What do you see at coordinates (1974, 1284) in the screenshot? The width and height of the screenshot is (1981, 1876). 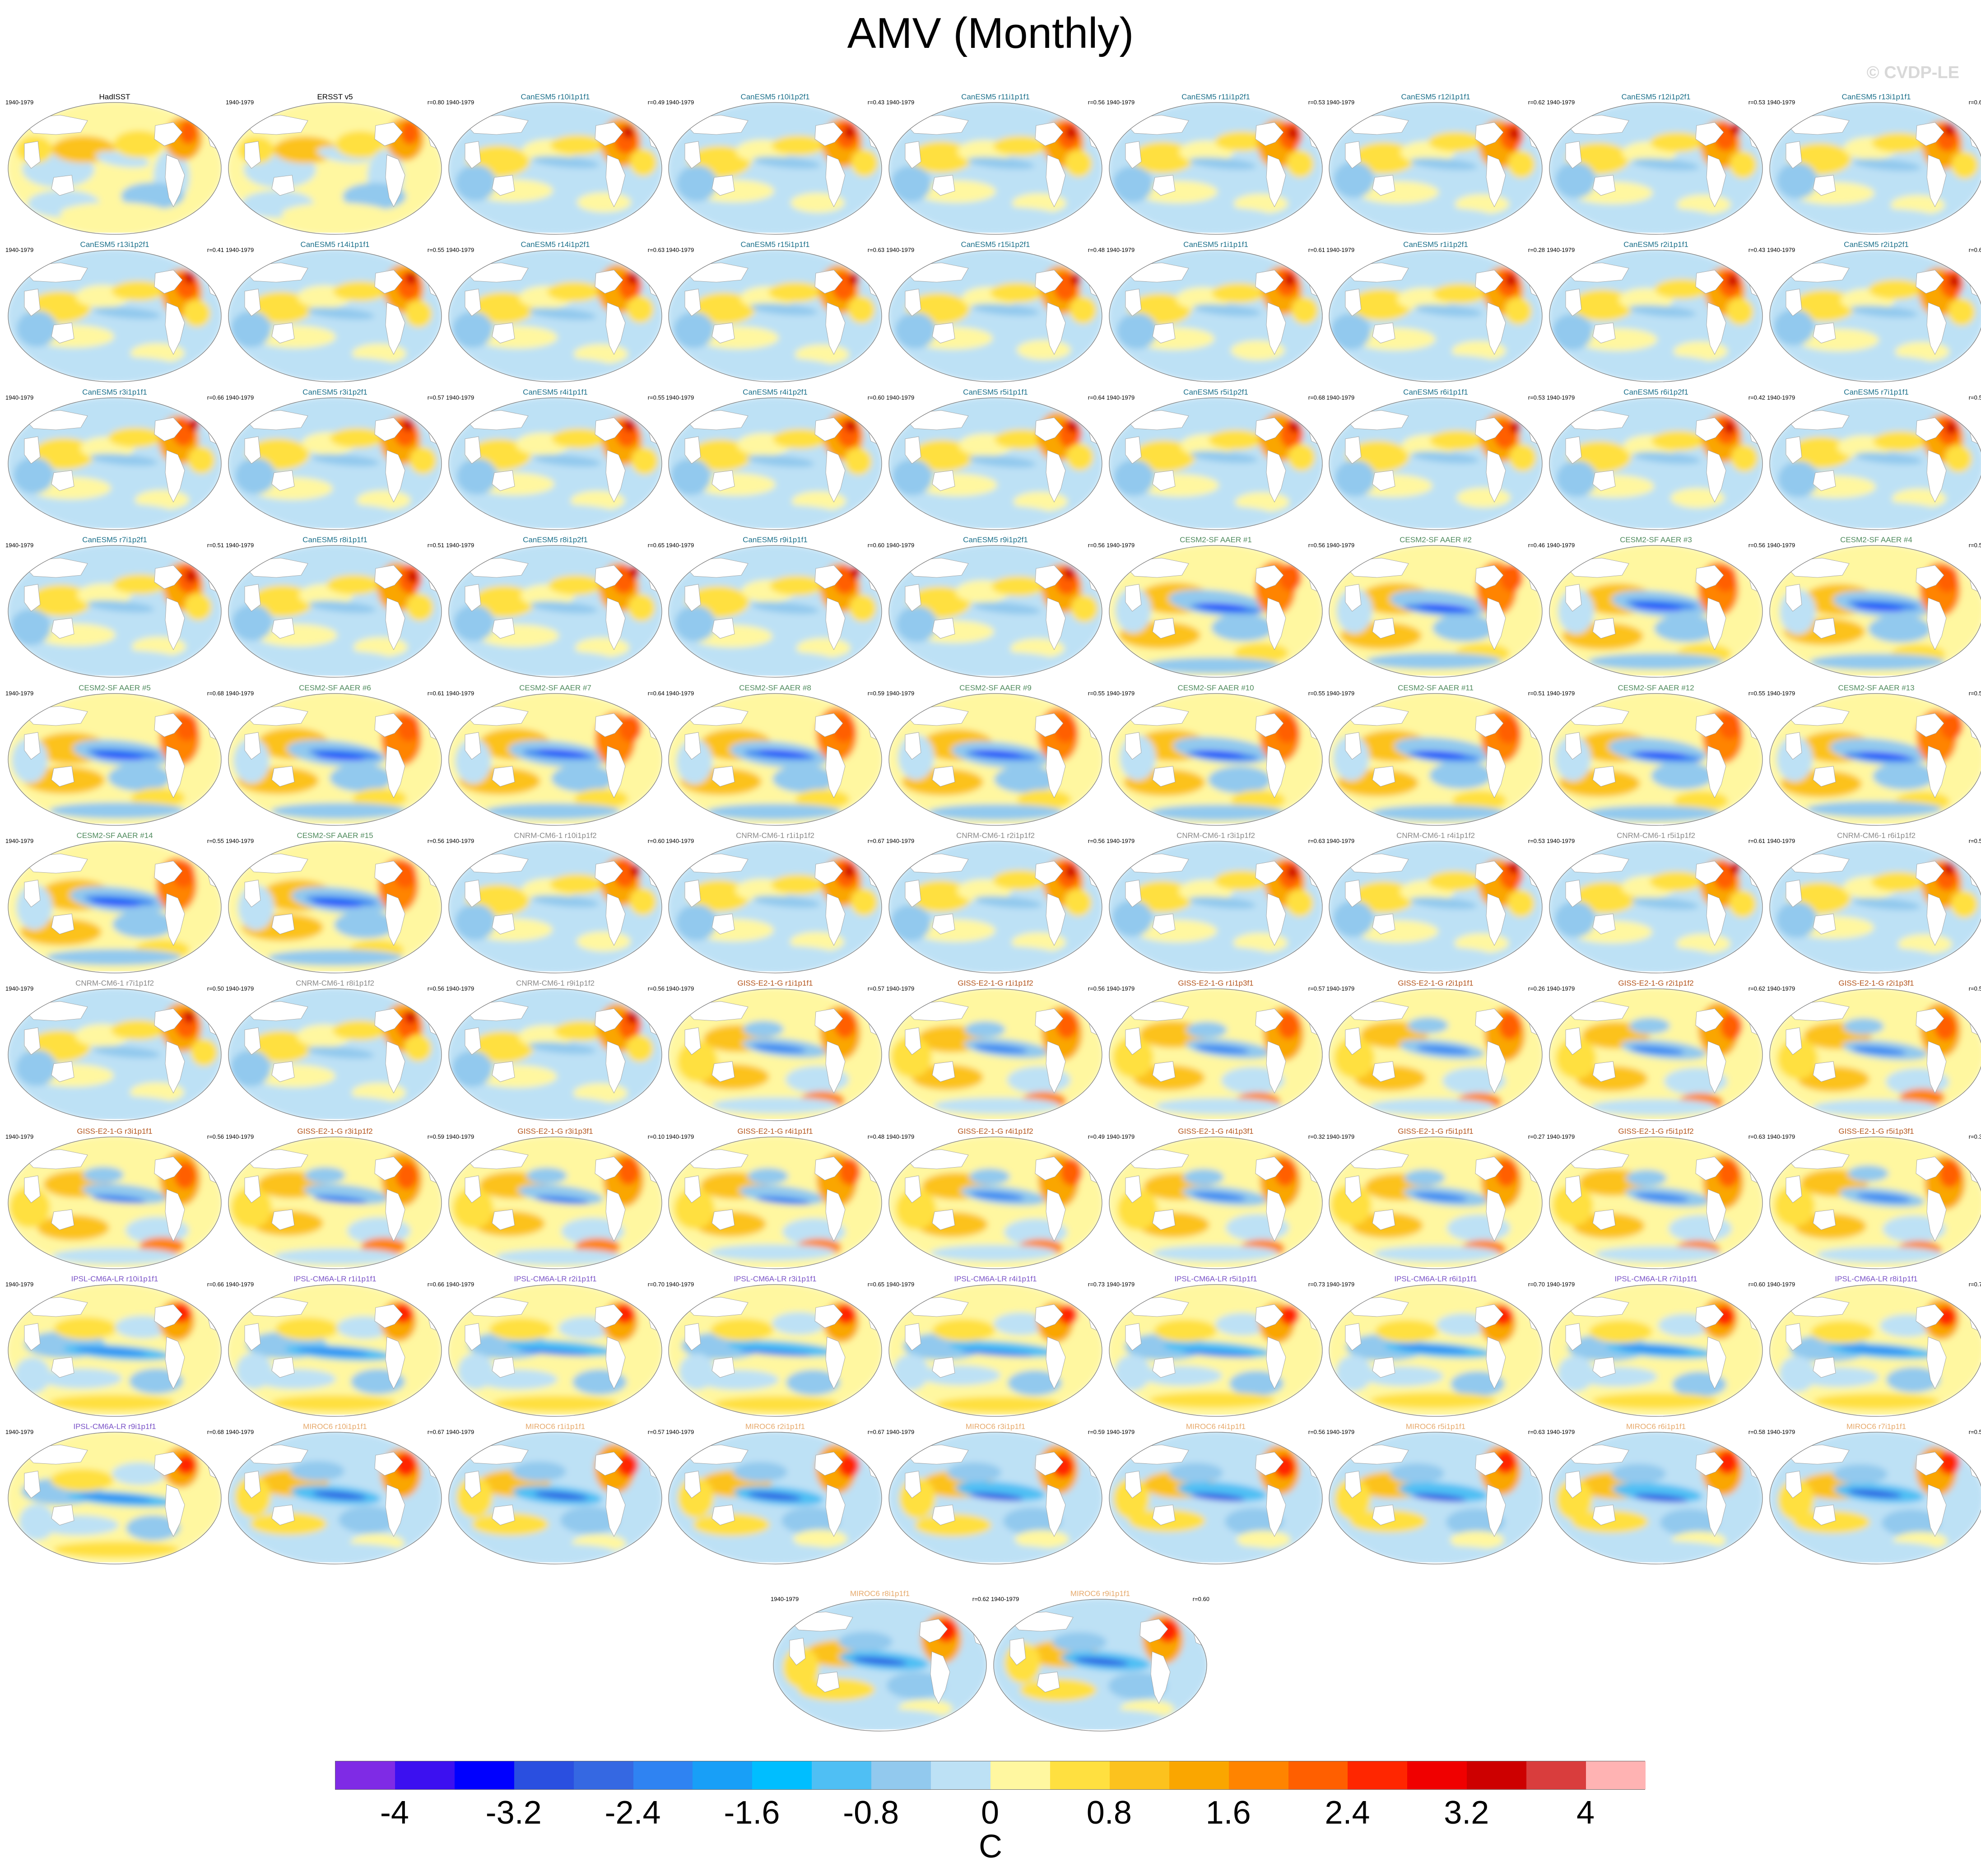 I see `panel-correlation: r=0.70` at bounding box center [1974, 1284].